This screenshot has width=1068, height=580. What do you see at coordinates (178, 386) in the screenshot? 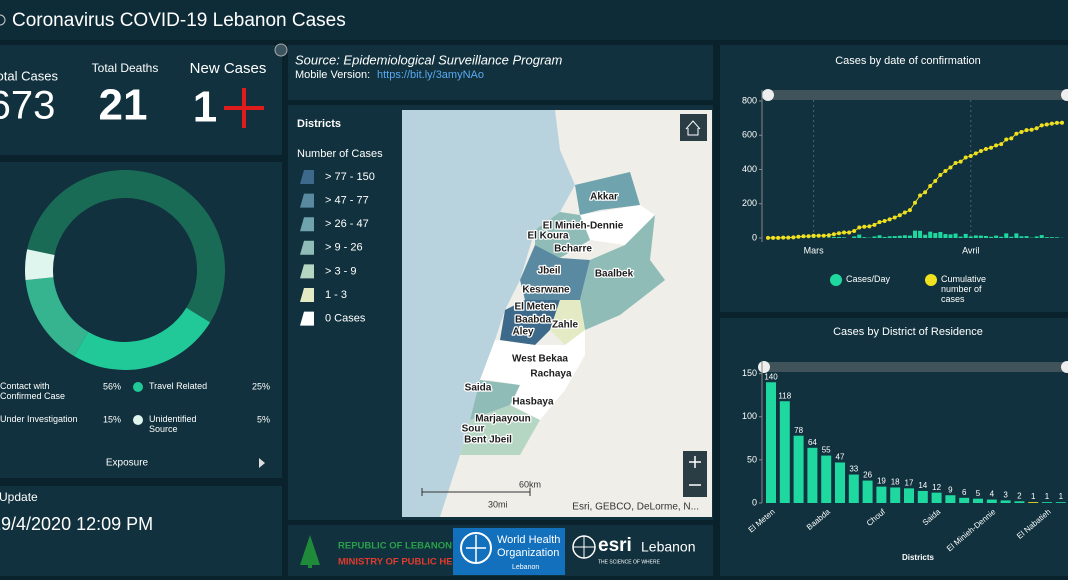
I see `legend-label: Travel Related` at bounding box center [178, 386].